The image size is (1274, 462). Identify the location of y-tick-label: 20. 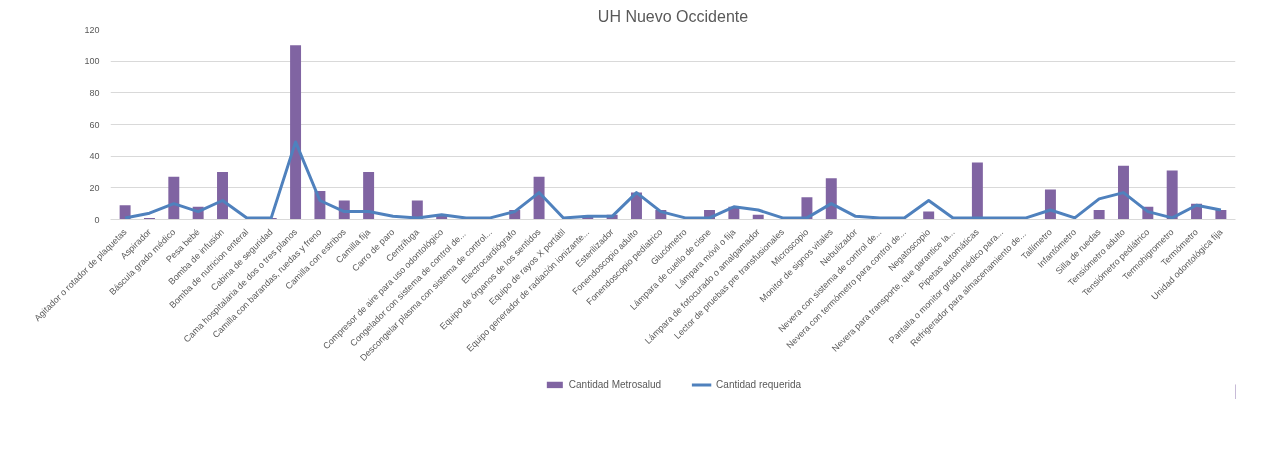
(94, 187).